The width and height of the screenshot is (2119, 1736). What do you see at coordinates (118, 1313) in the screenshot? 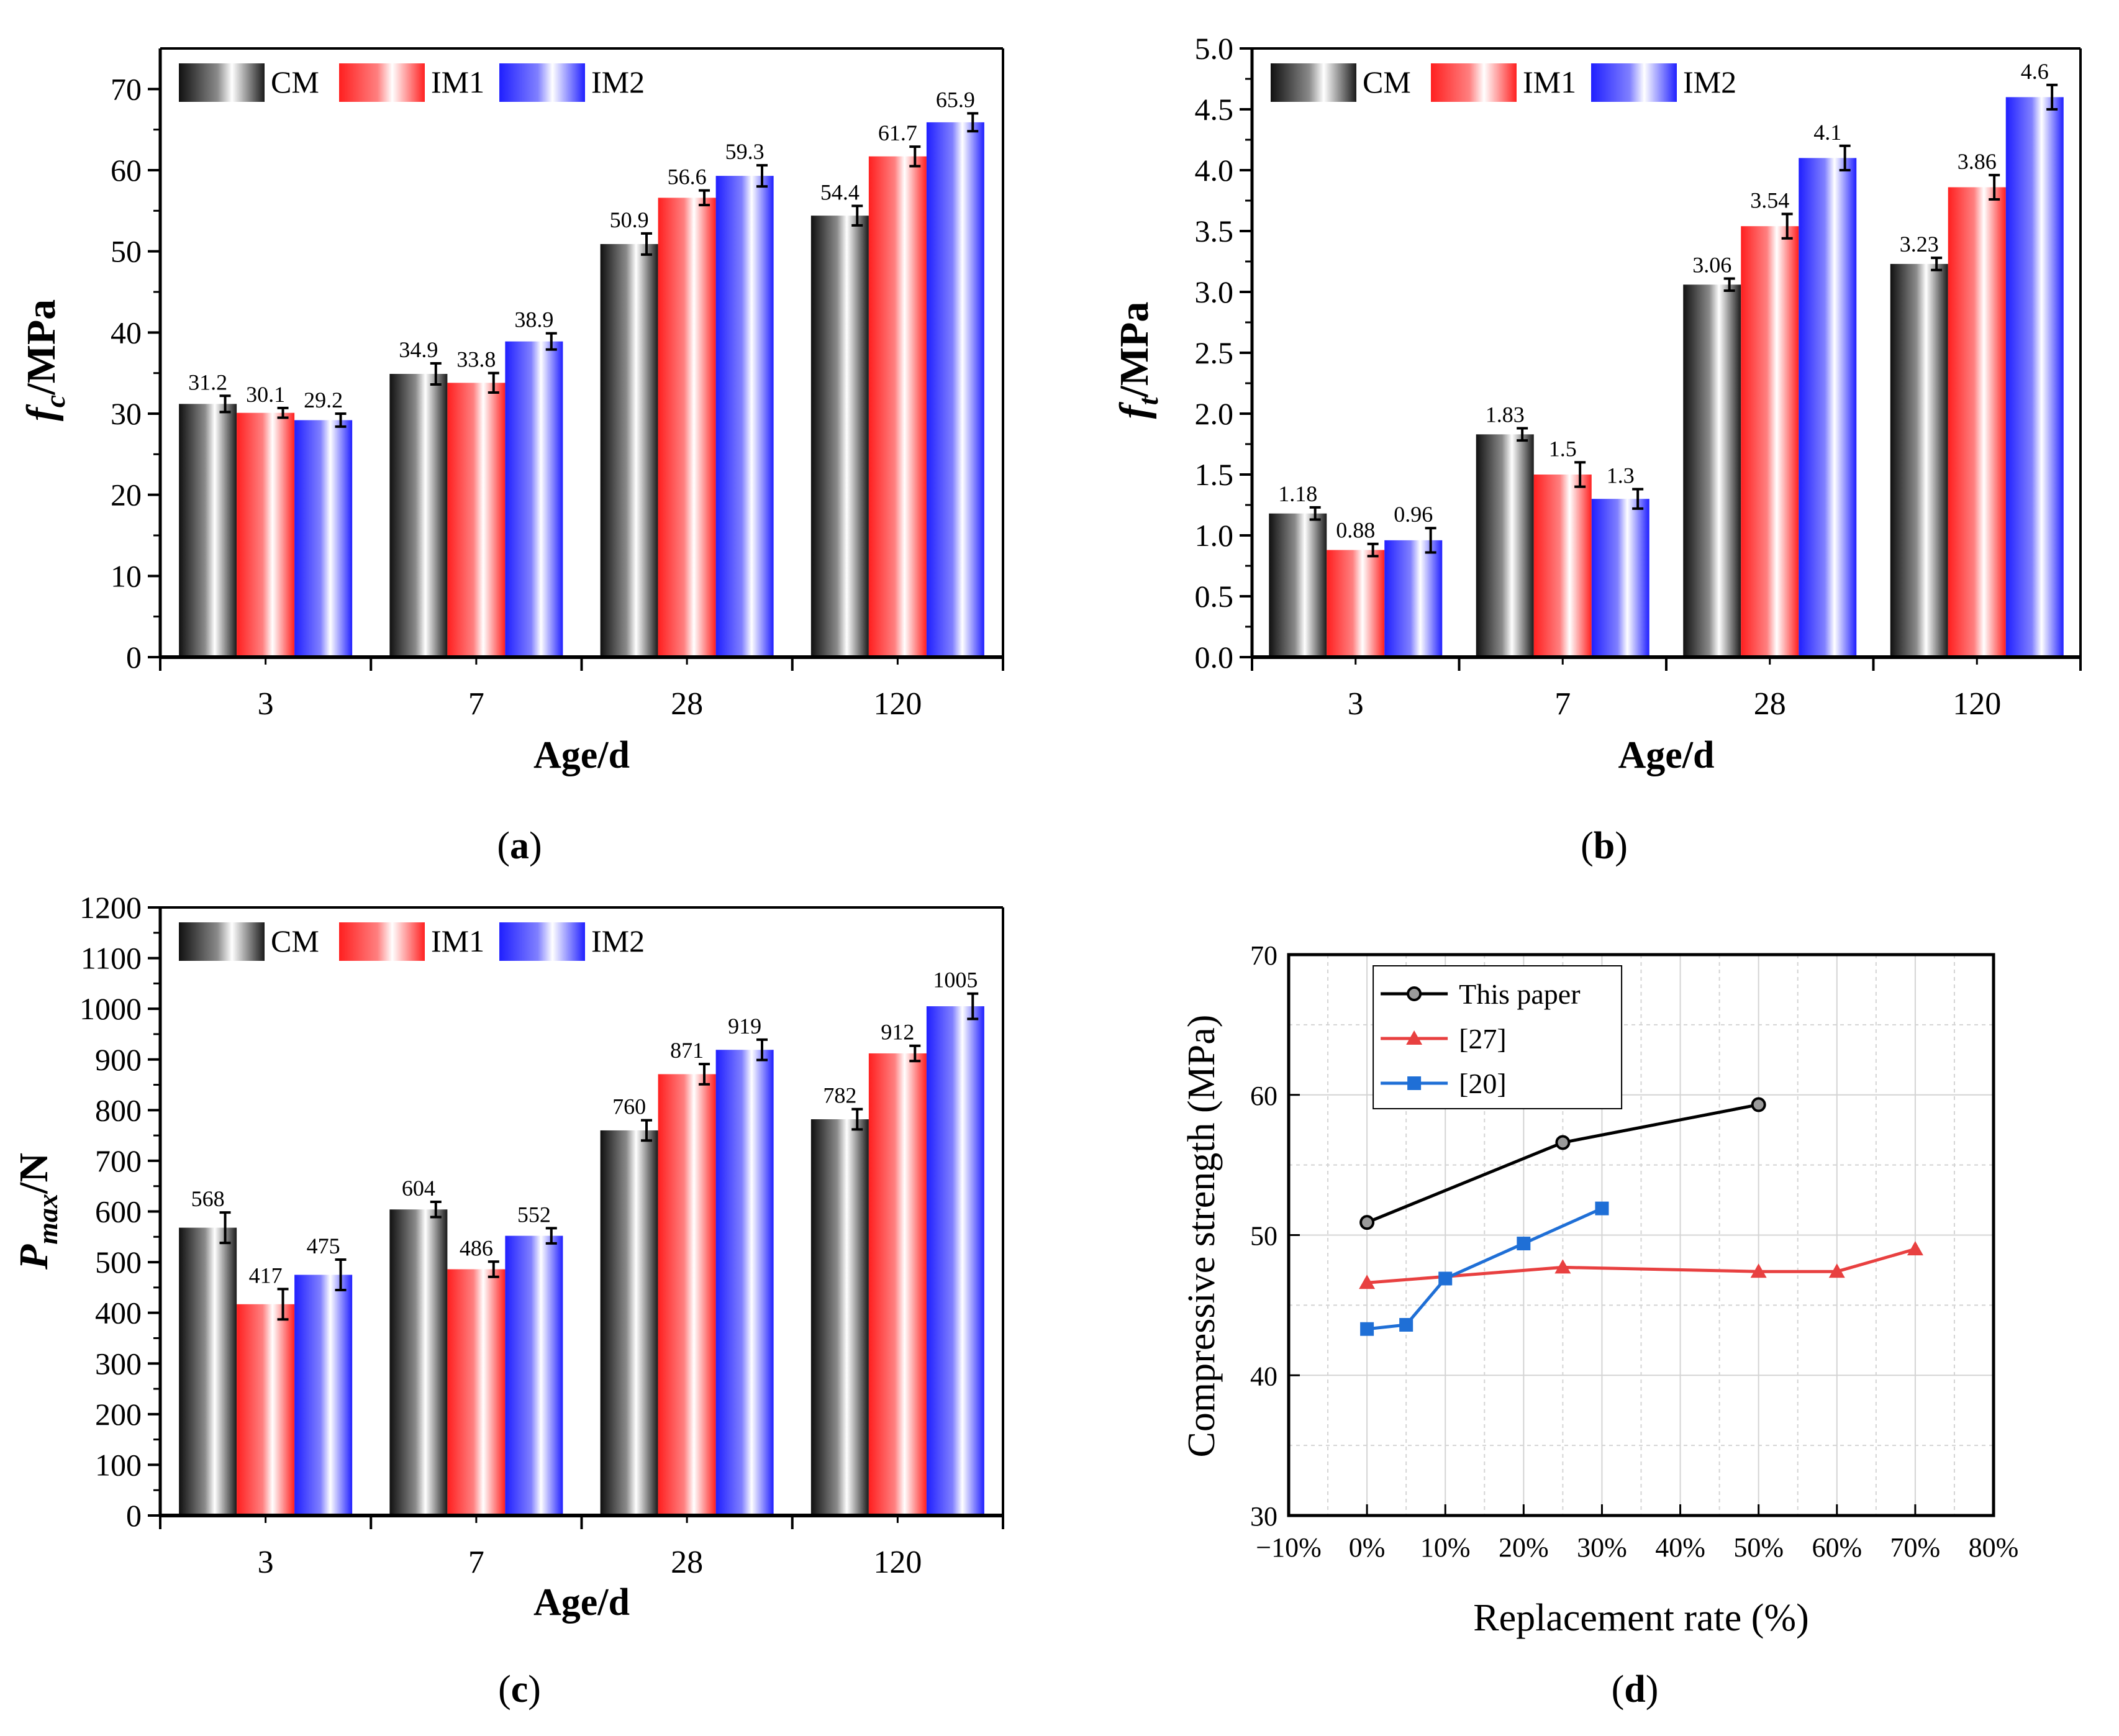
I see `y-tick-label: 400` at bounding box center [118, 1313].